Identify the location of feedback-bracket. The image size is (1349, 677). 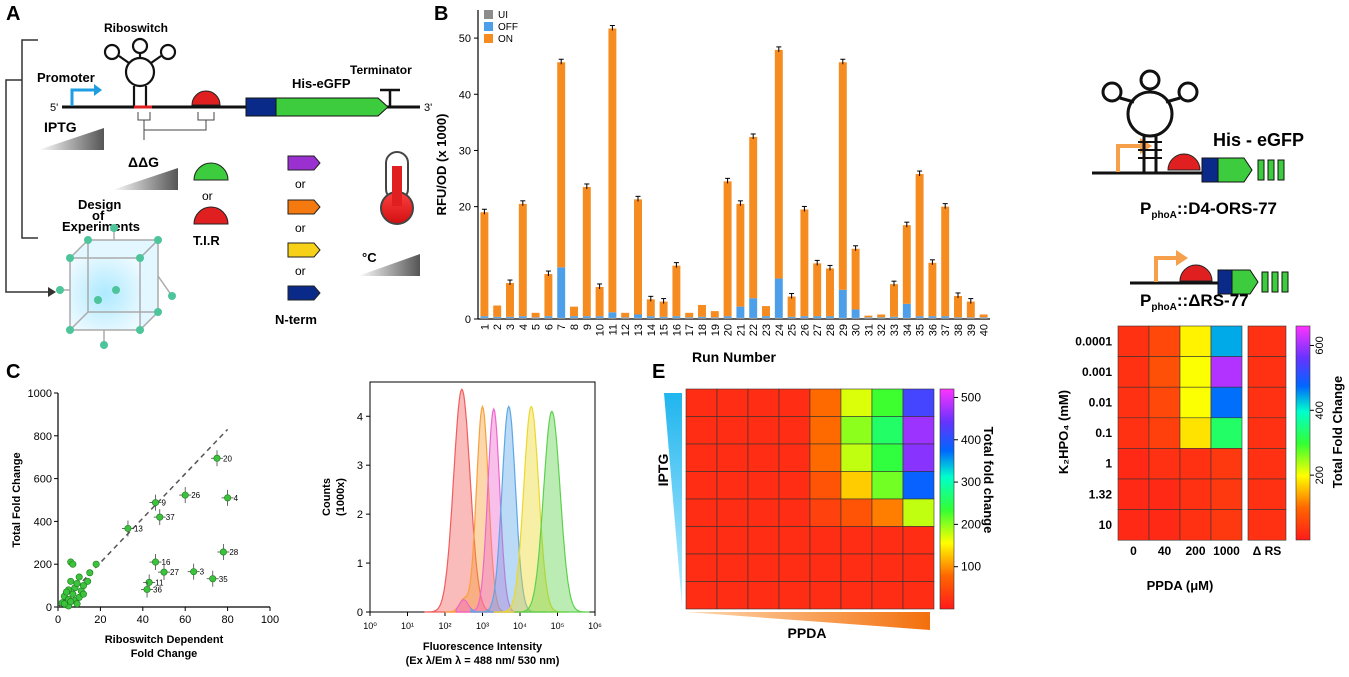
(29, 139).